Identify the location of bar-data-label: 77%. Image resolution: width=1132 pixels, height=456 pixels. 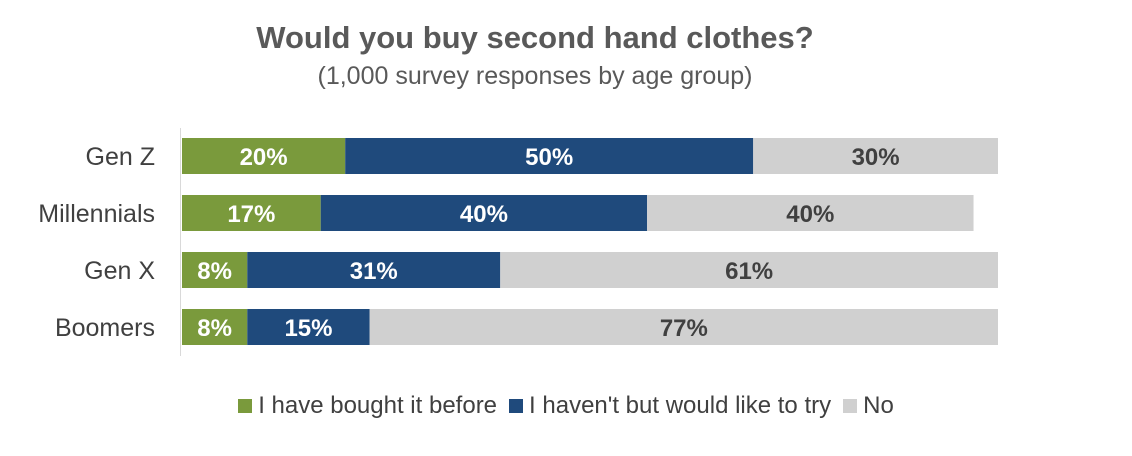
(684, 328).